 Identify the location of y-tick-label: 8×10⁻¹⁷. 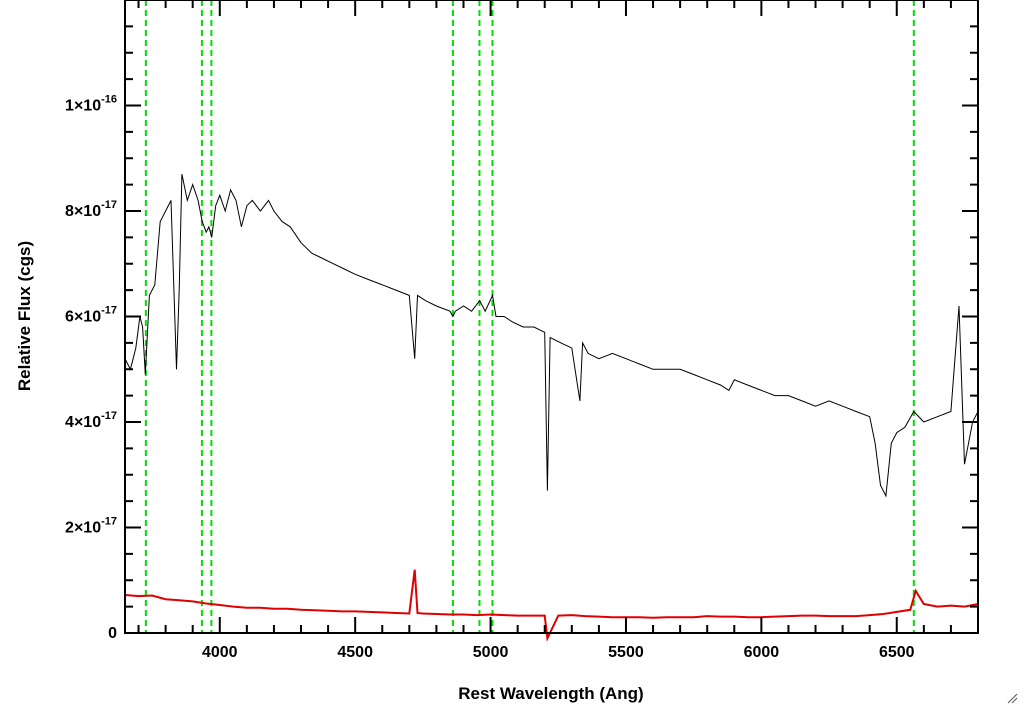
(91, 209).